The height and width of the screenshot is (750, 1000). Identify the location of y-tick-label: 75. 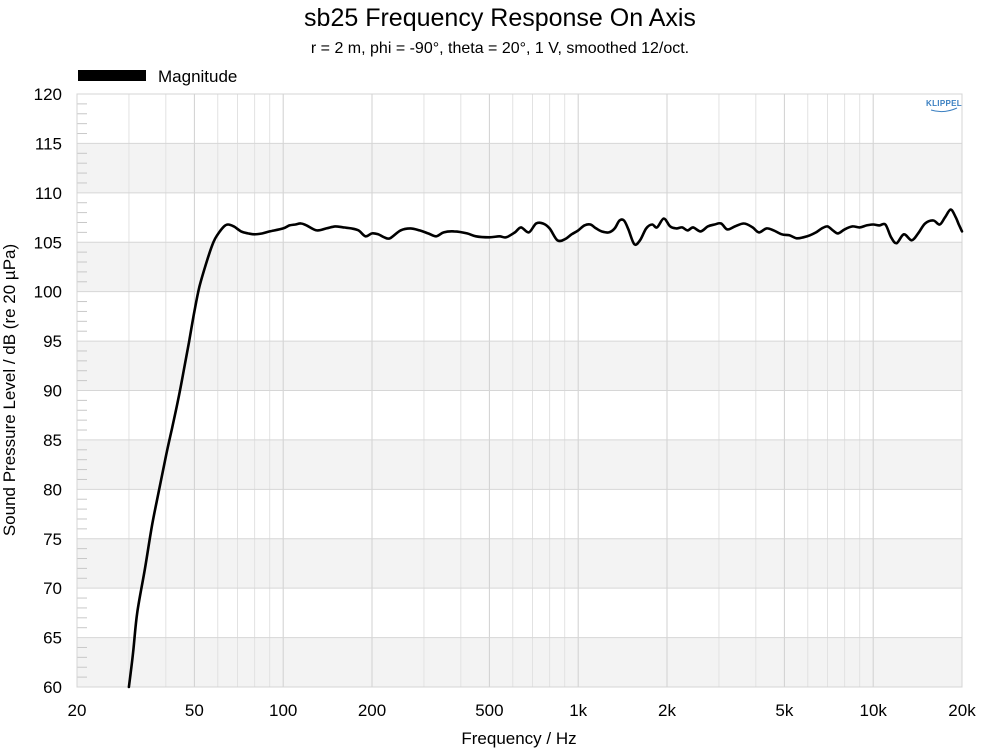
(52, 539).